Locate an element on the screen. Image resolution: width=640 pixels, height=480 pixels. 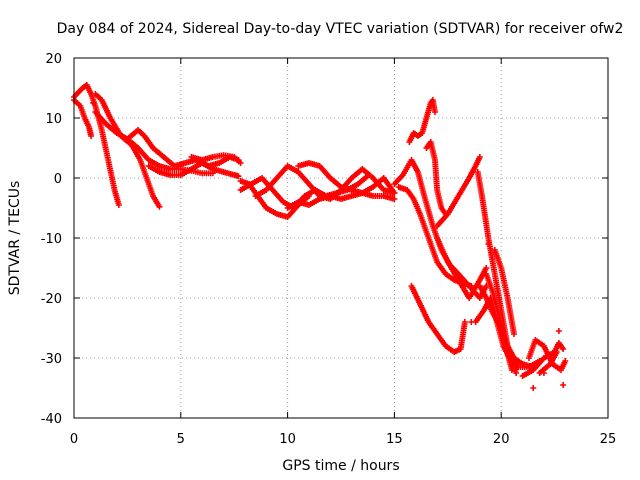
y-tick-label: -10 is located at coordinates (51, 239).